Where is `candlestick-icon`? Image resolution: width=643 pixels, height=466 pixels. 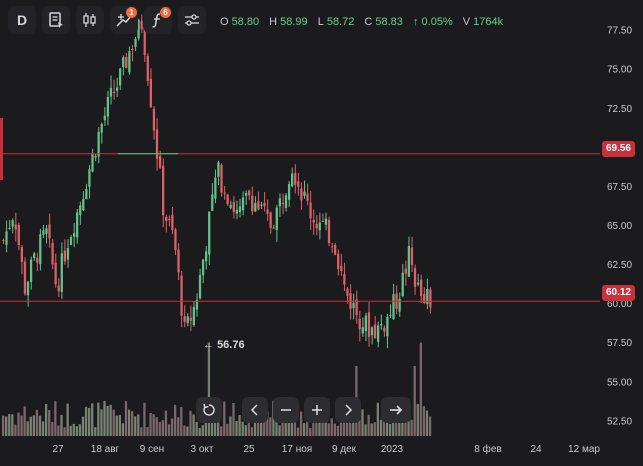 candlestick-icon is located at coordinates (89, 20).